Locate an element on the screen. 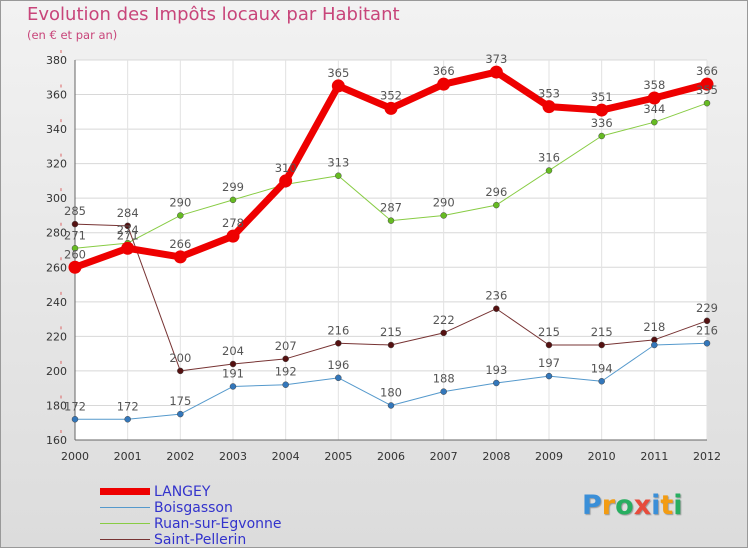 The width and height of the screenshot is (750, 550). data-label-langey-2008: 373 is located at coordinates (496, 59).